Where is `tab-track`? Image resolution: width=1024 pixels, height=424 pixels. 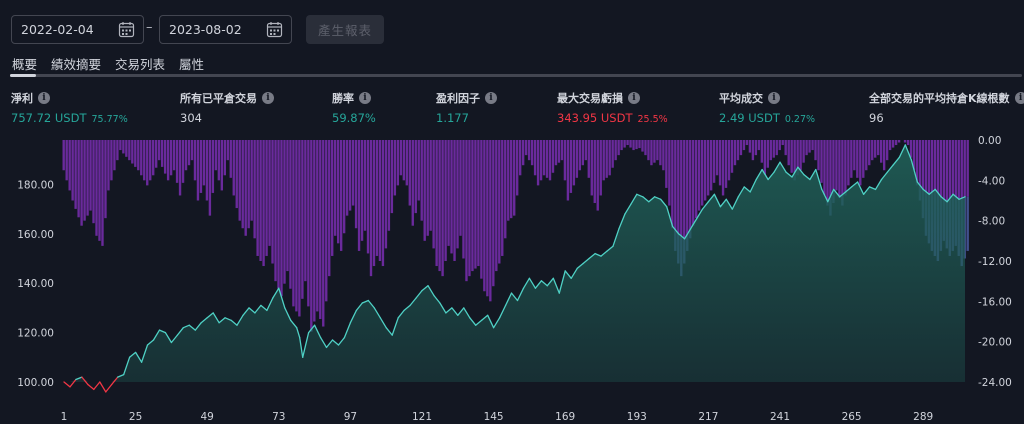
tab-track is located at coordinates (516, 75).